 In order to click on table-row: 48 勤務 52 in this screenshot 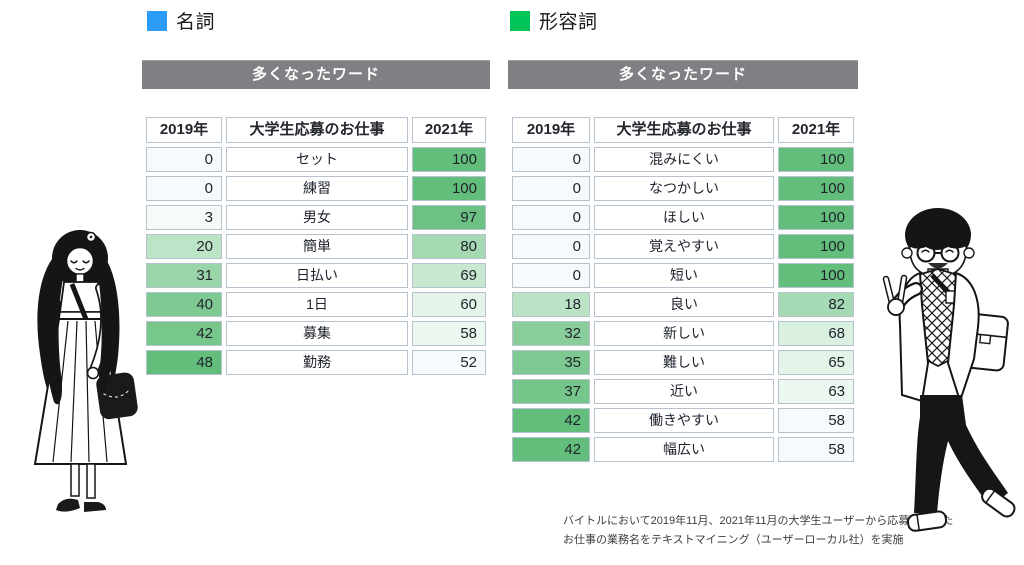, I will do `click(316, 362)`.